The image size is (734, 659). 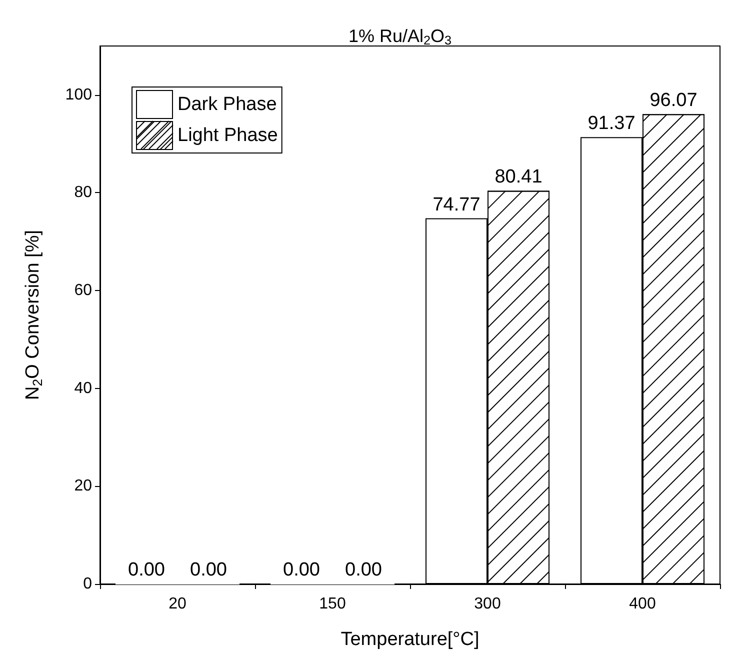 What do you see at coordinates (612, 123) in the screenshot?
I see `data-label: 91.37` at bounding box center [612, 123].